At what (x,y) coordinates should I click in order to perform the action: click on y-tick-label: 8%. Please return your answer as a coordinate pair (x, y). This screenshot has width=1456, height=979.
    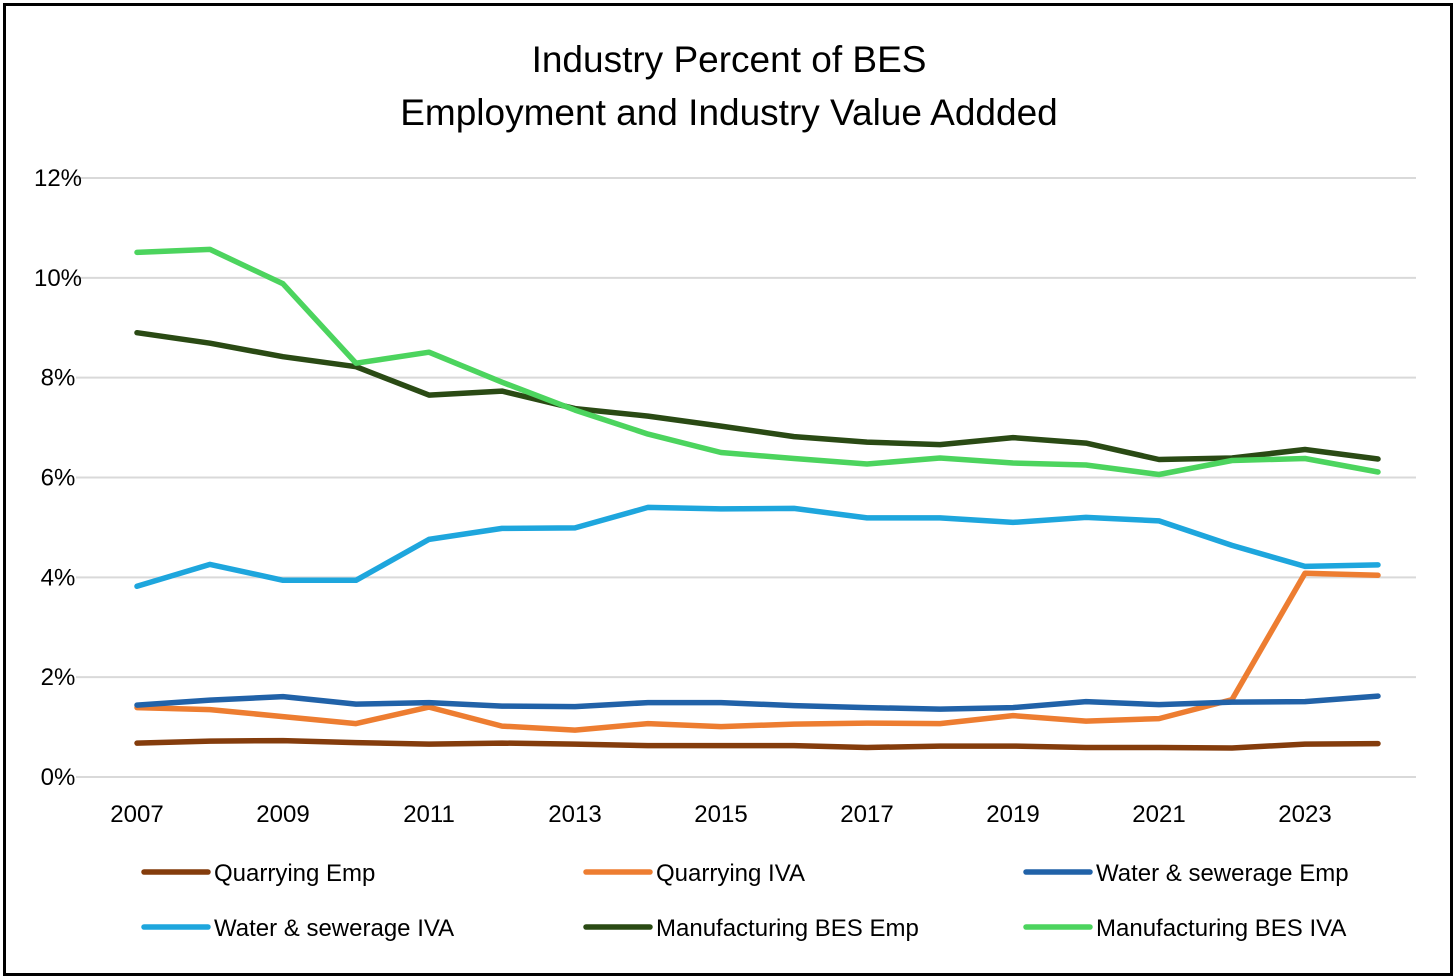
    Looking at the image, I should click on (58, 378).